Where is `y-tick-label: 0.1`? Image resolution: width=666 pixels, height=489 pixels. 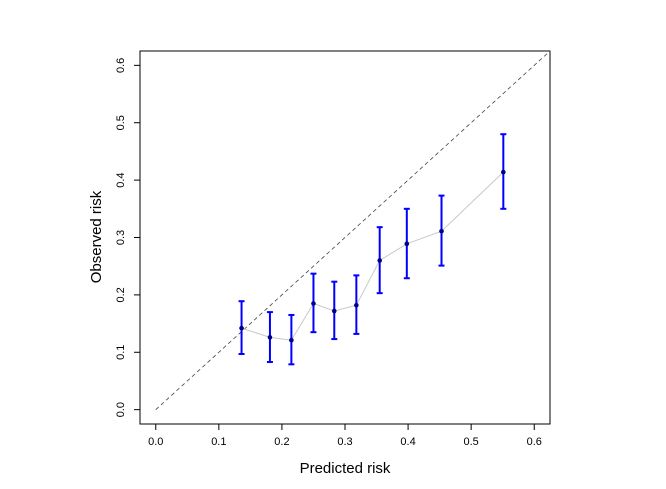
y-tick-label: 0.1 is located at coordinates (121, 352).